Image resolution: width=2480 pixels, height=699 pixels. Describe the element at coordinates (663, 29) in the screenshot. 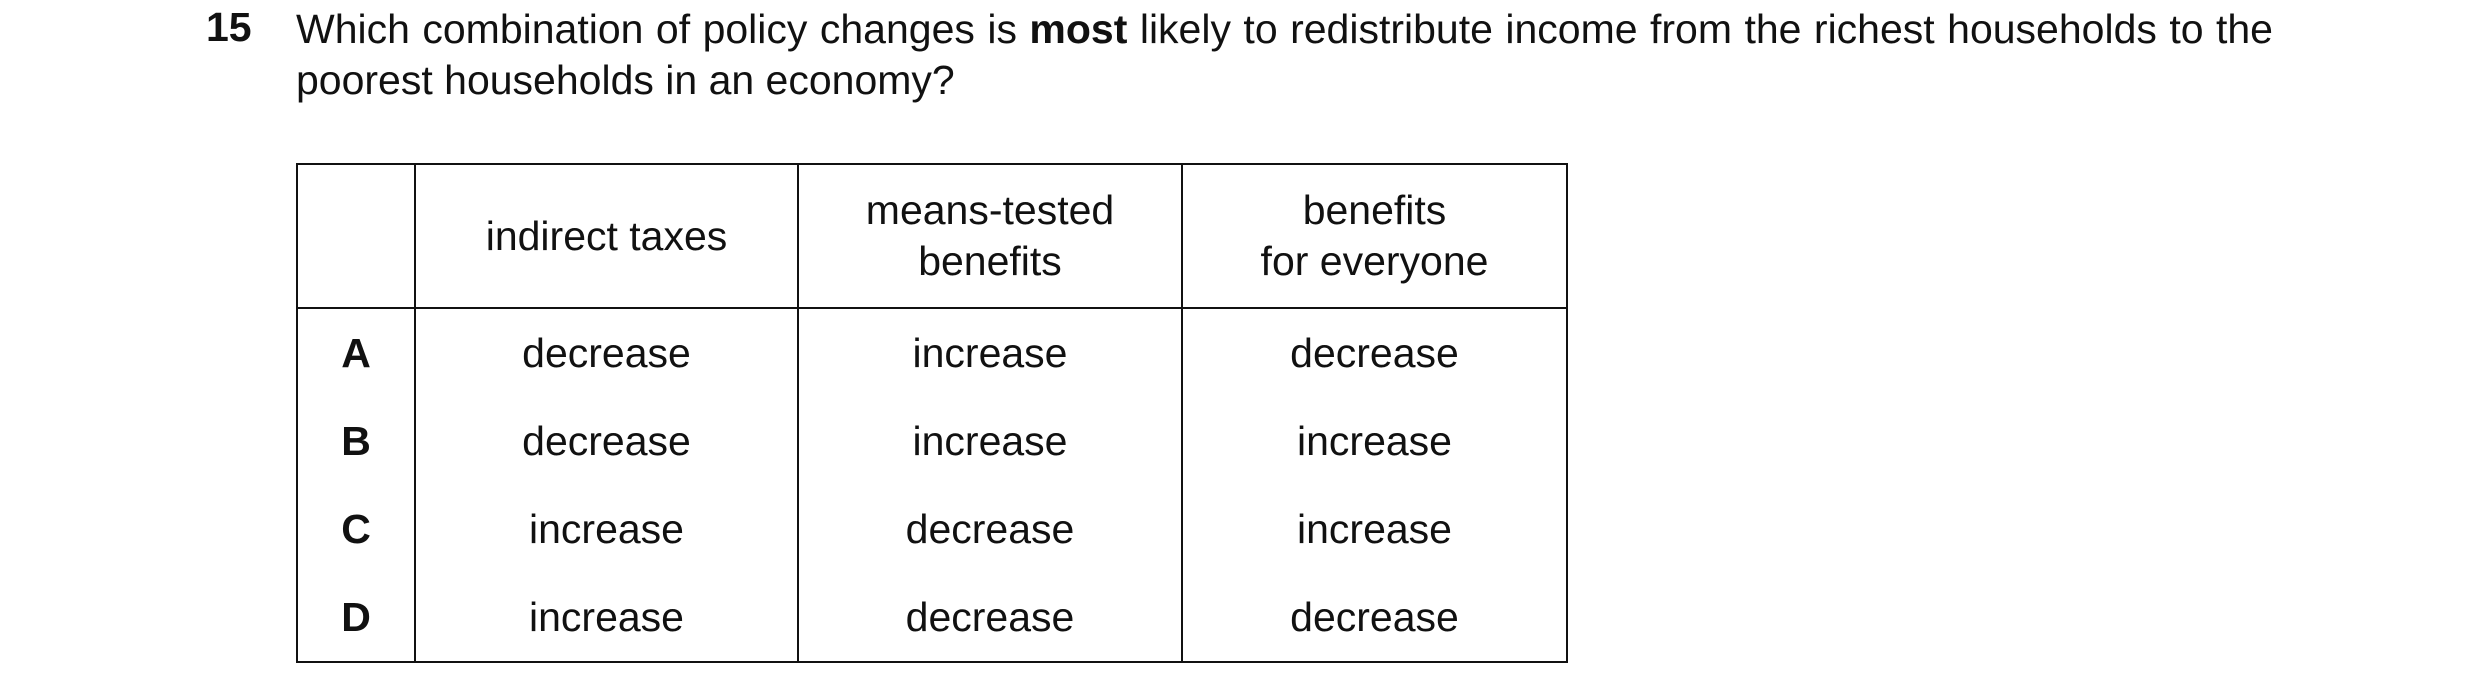

I see `question-text-part: Which combination of policy changes is` at that location.